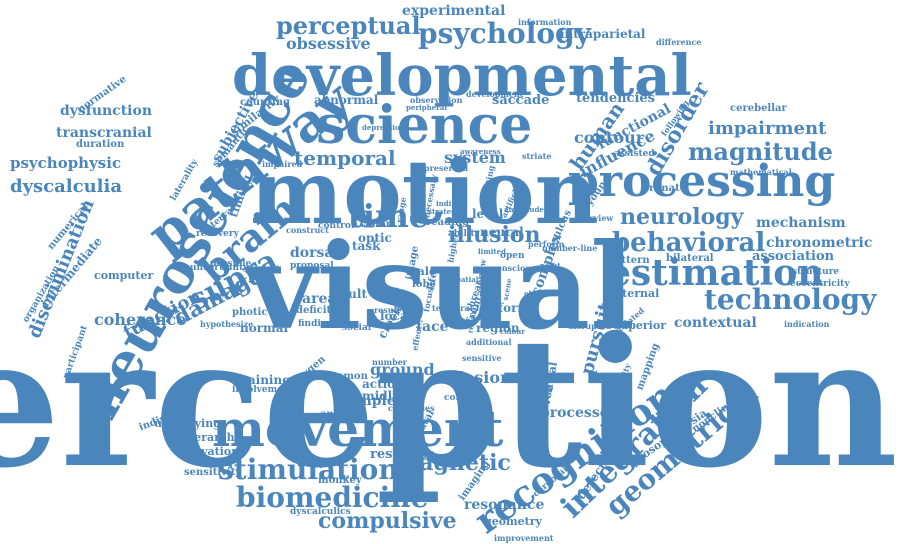  I want to click on cloud-word: reading, so click(448, 222).